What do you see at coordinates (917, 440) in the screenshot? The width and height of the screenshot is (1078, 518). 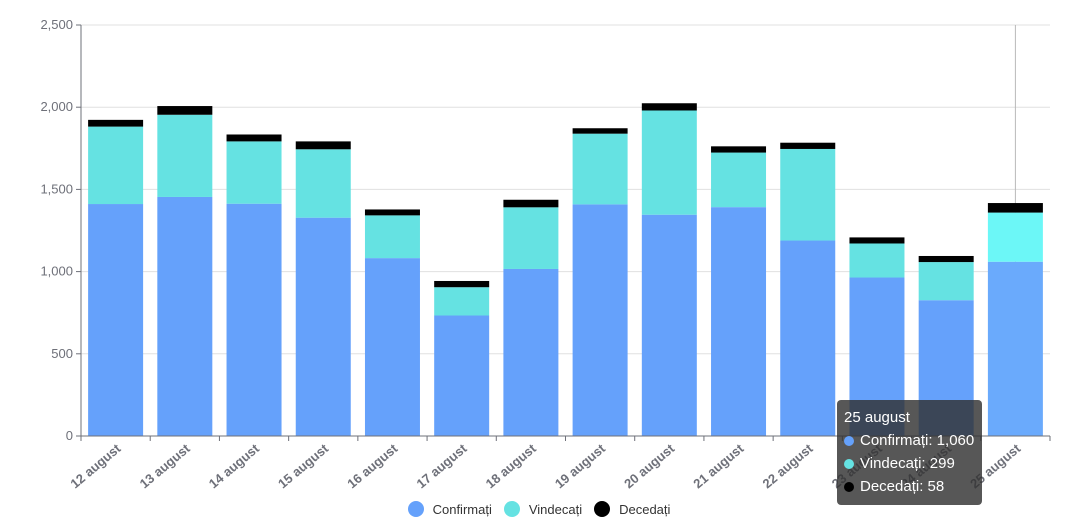 I see `tooltip-confirmed-label: Confirmați: 1,060` at bounding box center [917, 440].